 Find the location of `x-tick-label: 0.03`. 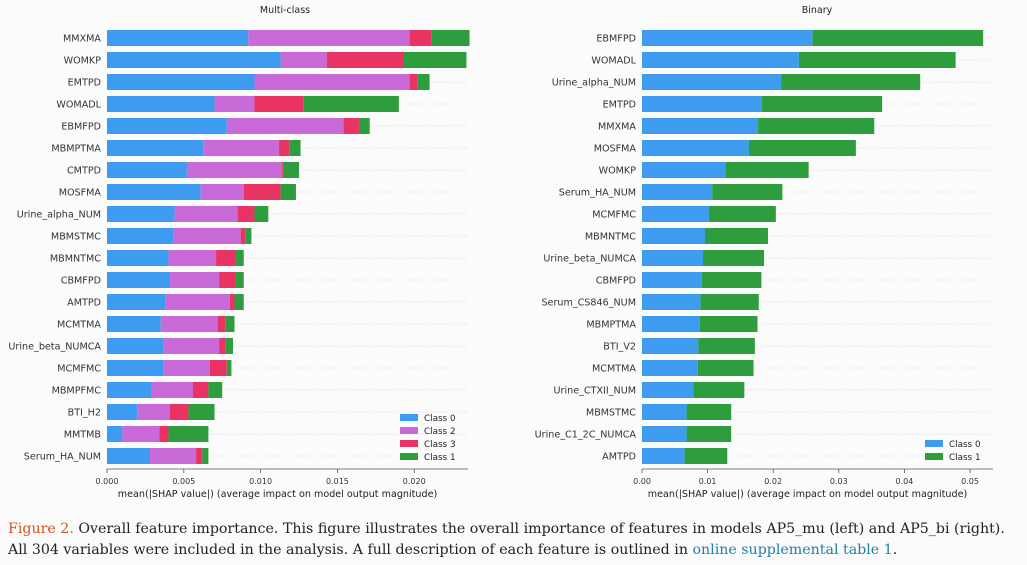

x-tick-label: 0.03 is located at coordinates (839, 481).